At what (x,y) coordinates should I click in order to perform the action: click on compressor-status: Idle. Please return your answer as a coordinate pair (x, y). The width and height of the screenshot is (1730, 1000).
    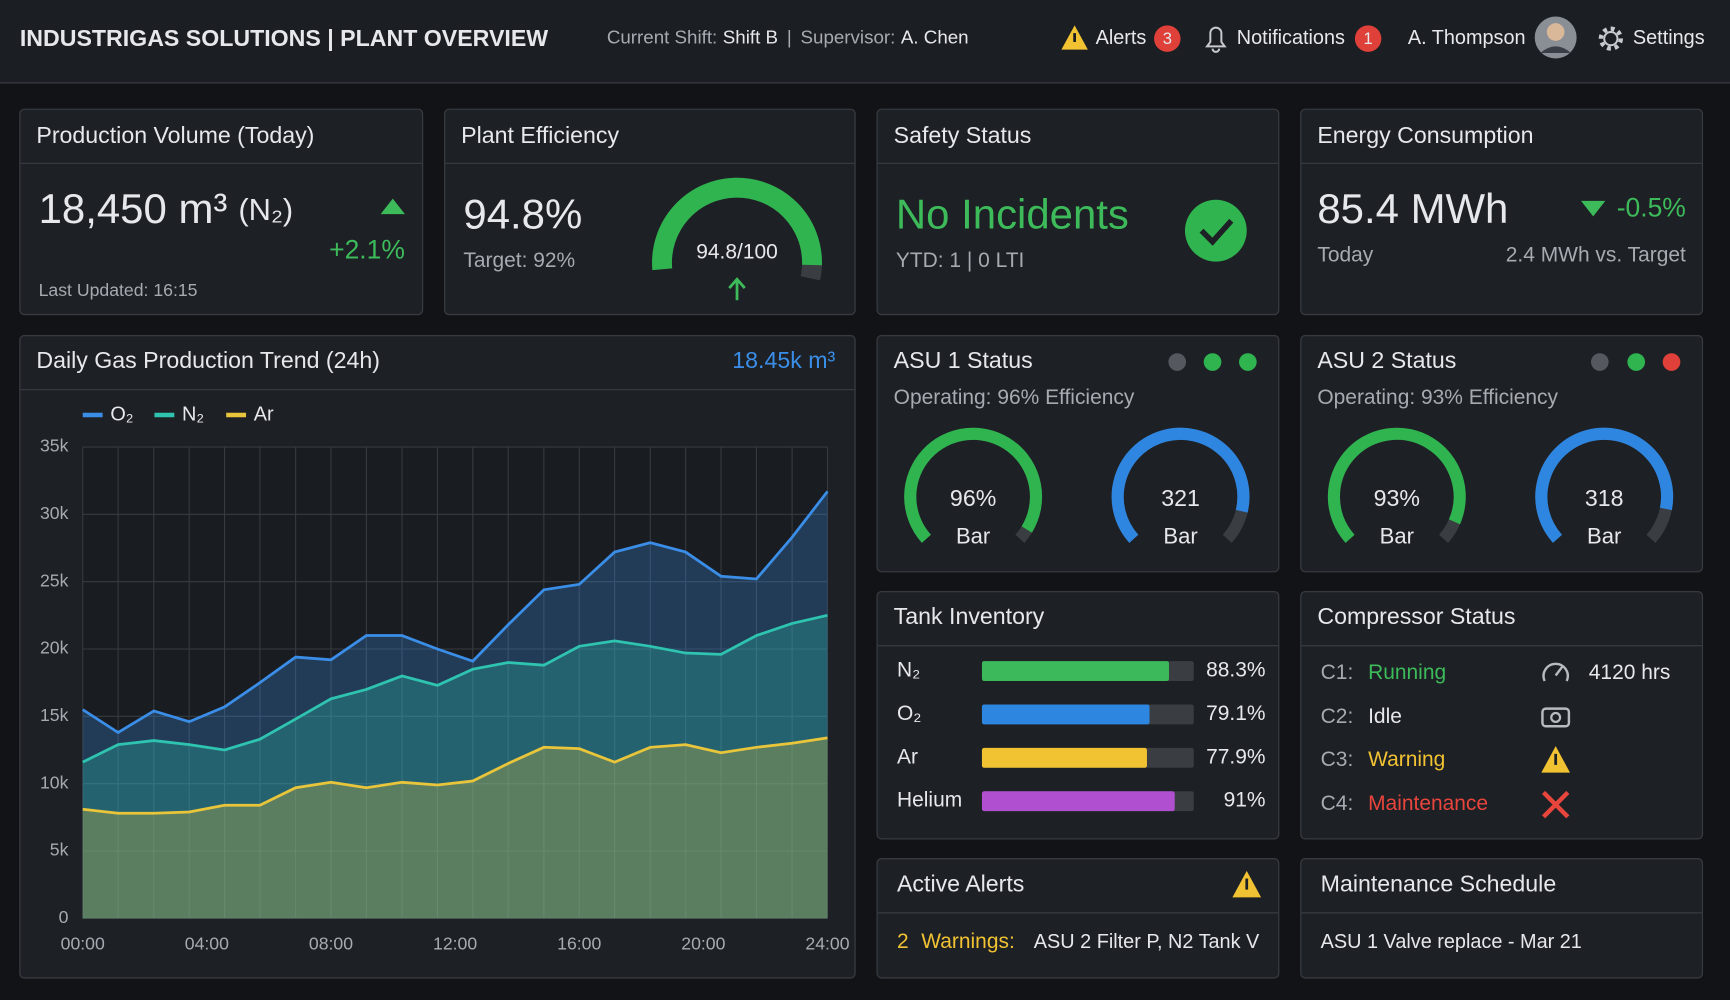
    Looking at the image, I should click on (1385, 716).